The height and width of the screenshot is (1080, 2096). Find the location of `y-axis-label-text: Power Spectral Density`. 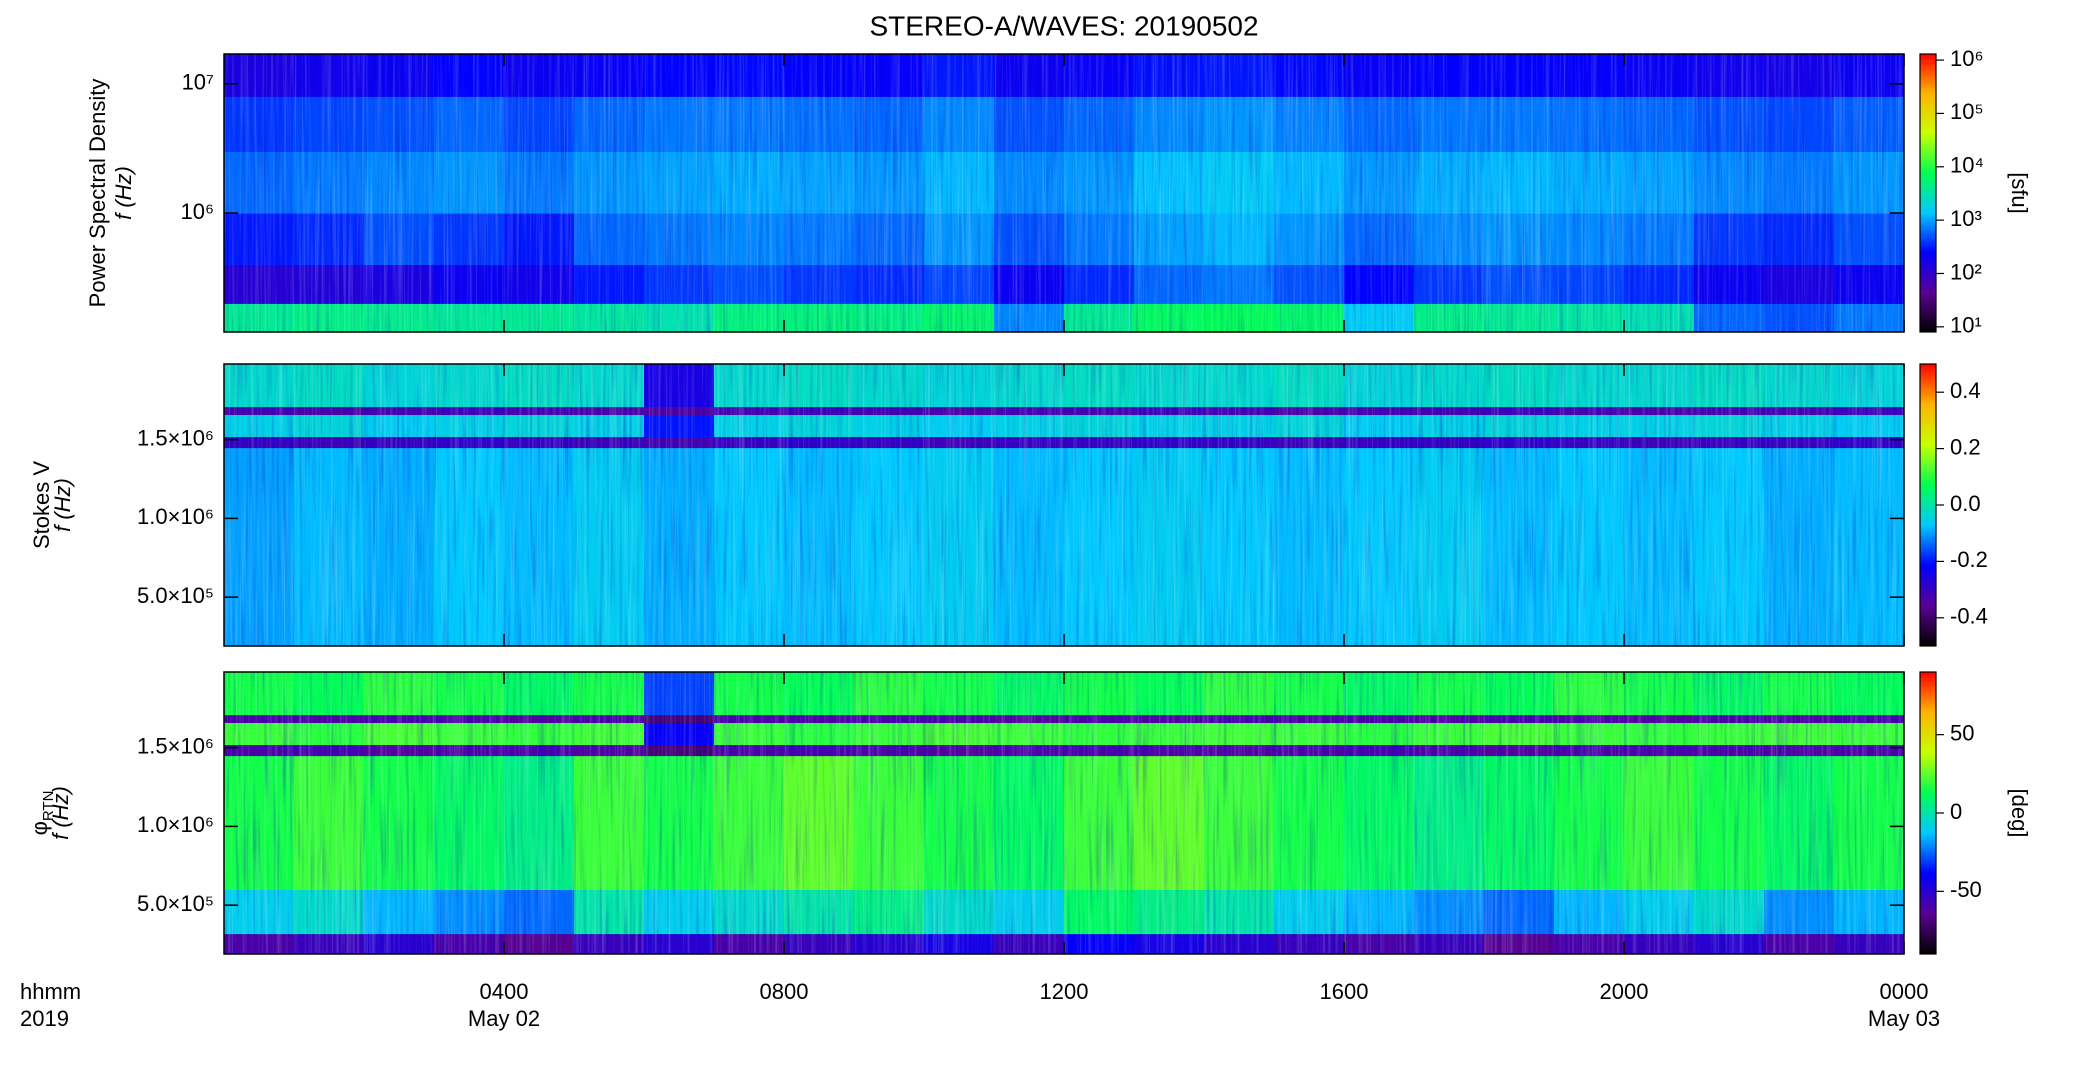

y-axis-label-text: Power Spectral Density is located at coordinates (97, 193).